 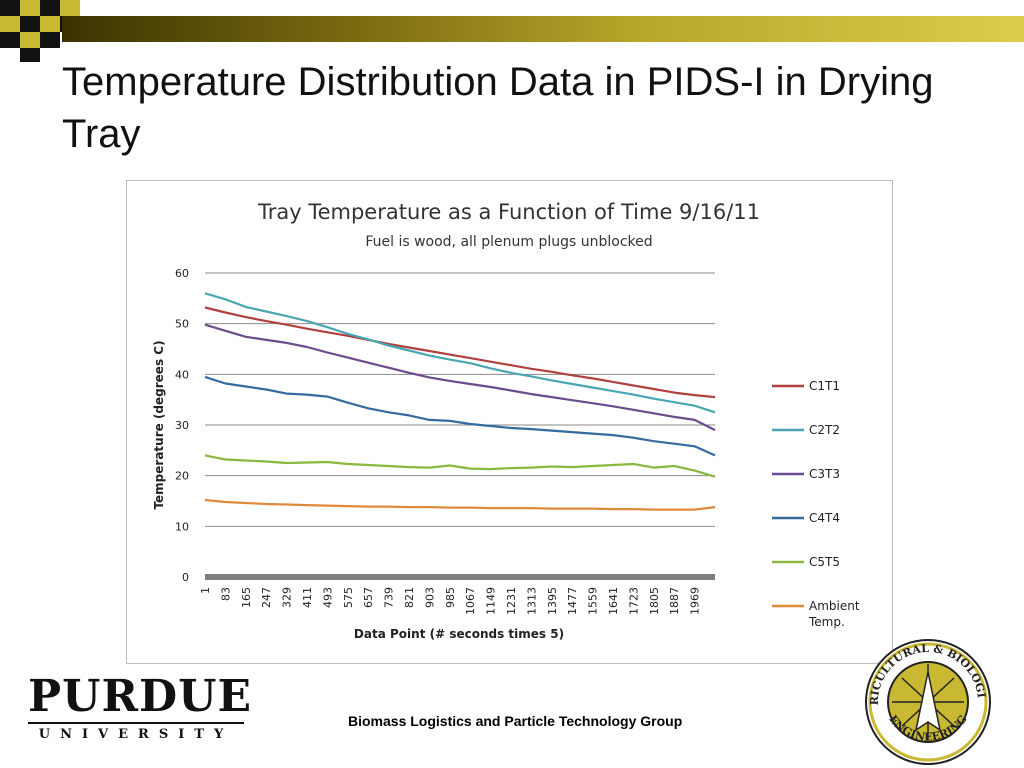 I want to click on x-tick-label: 657, so click(x=368, y=597).